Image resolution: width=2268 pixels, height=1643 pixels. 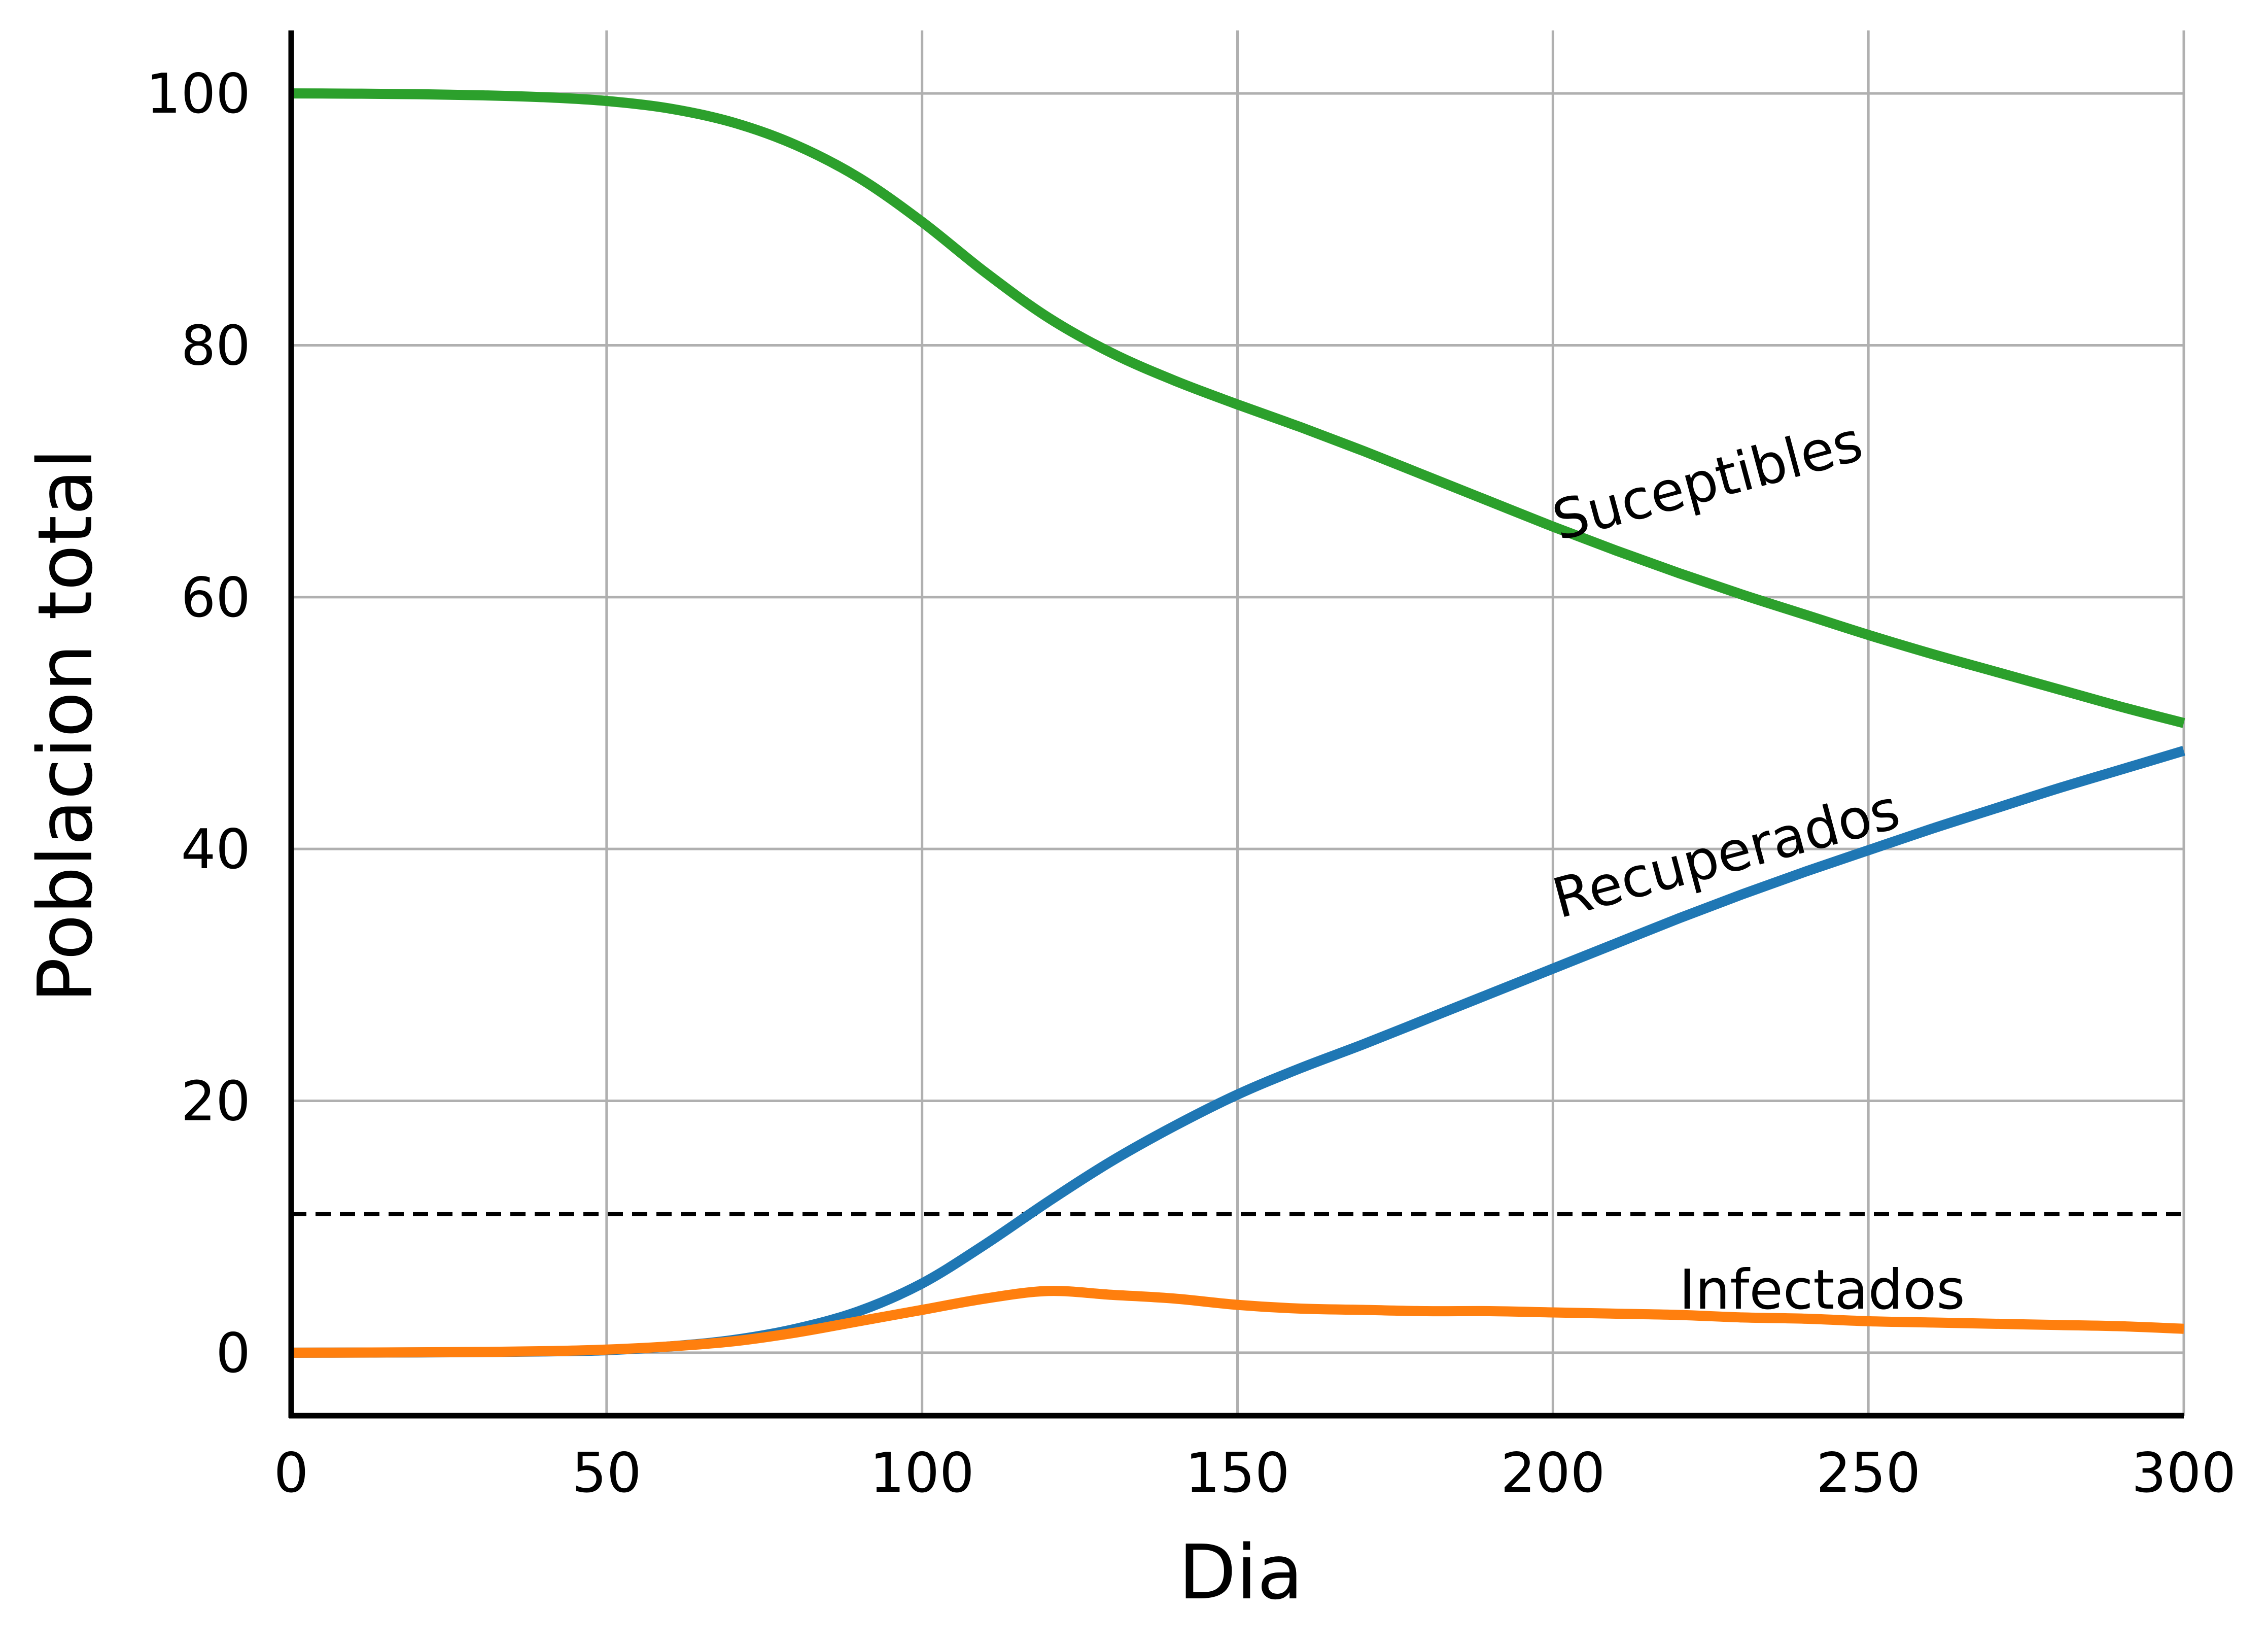 What do you see at coordinates (216, 346) in the screenshot?
I see `y-tick-label: 80` at bounding box center [216, 346].